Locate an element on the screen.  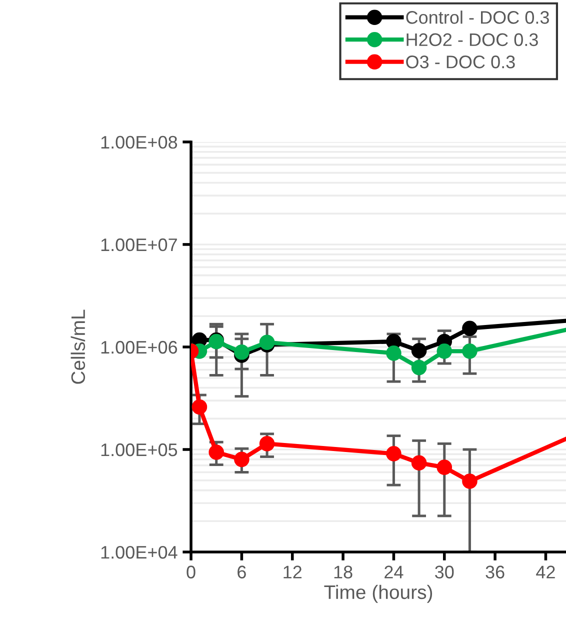
legend-label: O3 - DOC 0.3 is located at coordinates (460, 62).